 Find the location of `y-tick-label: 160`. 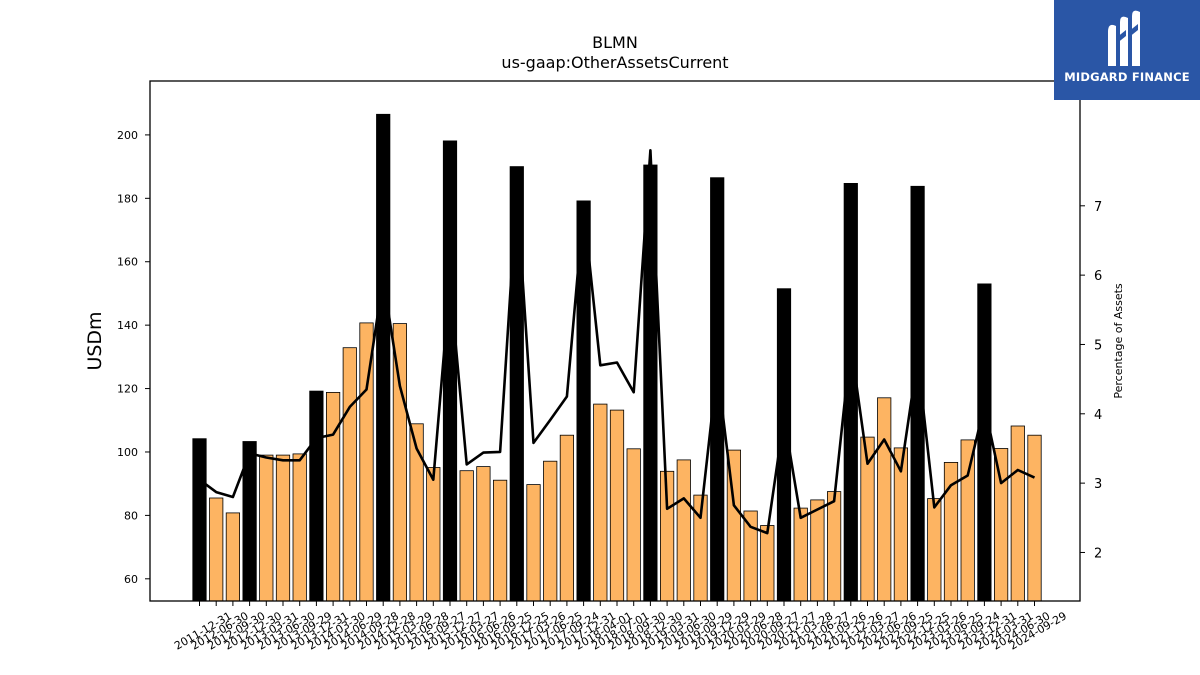

y-tick-label: 160 is located at coordinates (127, 262).